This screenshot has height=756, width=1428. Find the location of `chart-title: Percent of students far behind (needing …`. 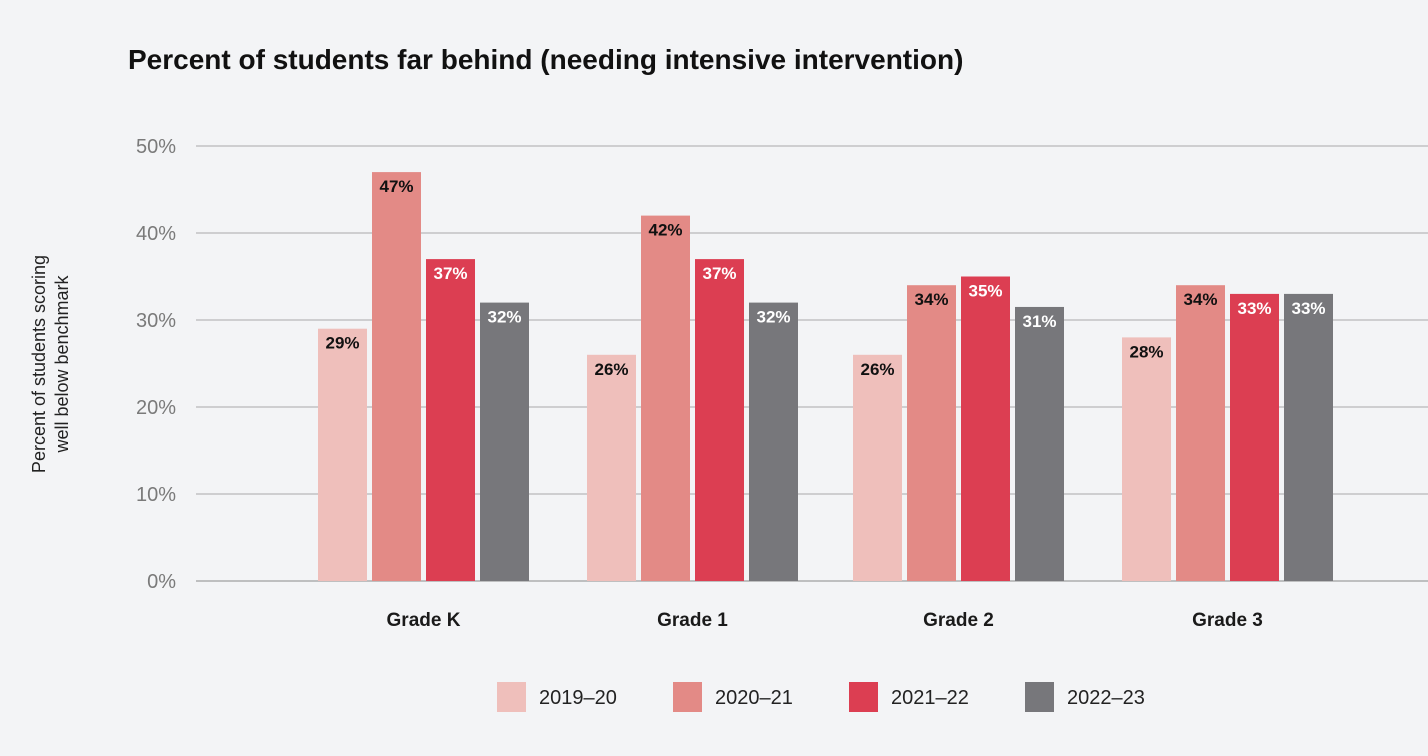

chart-title: Percent of students far behind (needing … is located at coordinates (546, 59).